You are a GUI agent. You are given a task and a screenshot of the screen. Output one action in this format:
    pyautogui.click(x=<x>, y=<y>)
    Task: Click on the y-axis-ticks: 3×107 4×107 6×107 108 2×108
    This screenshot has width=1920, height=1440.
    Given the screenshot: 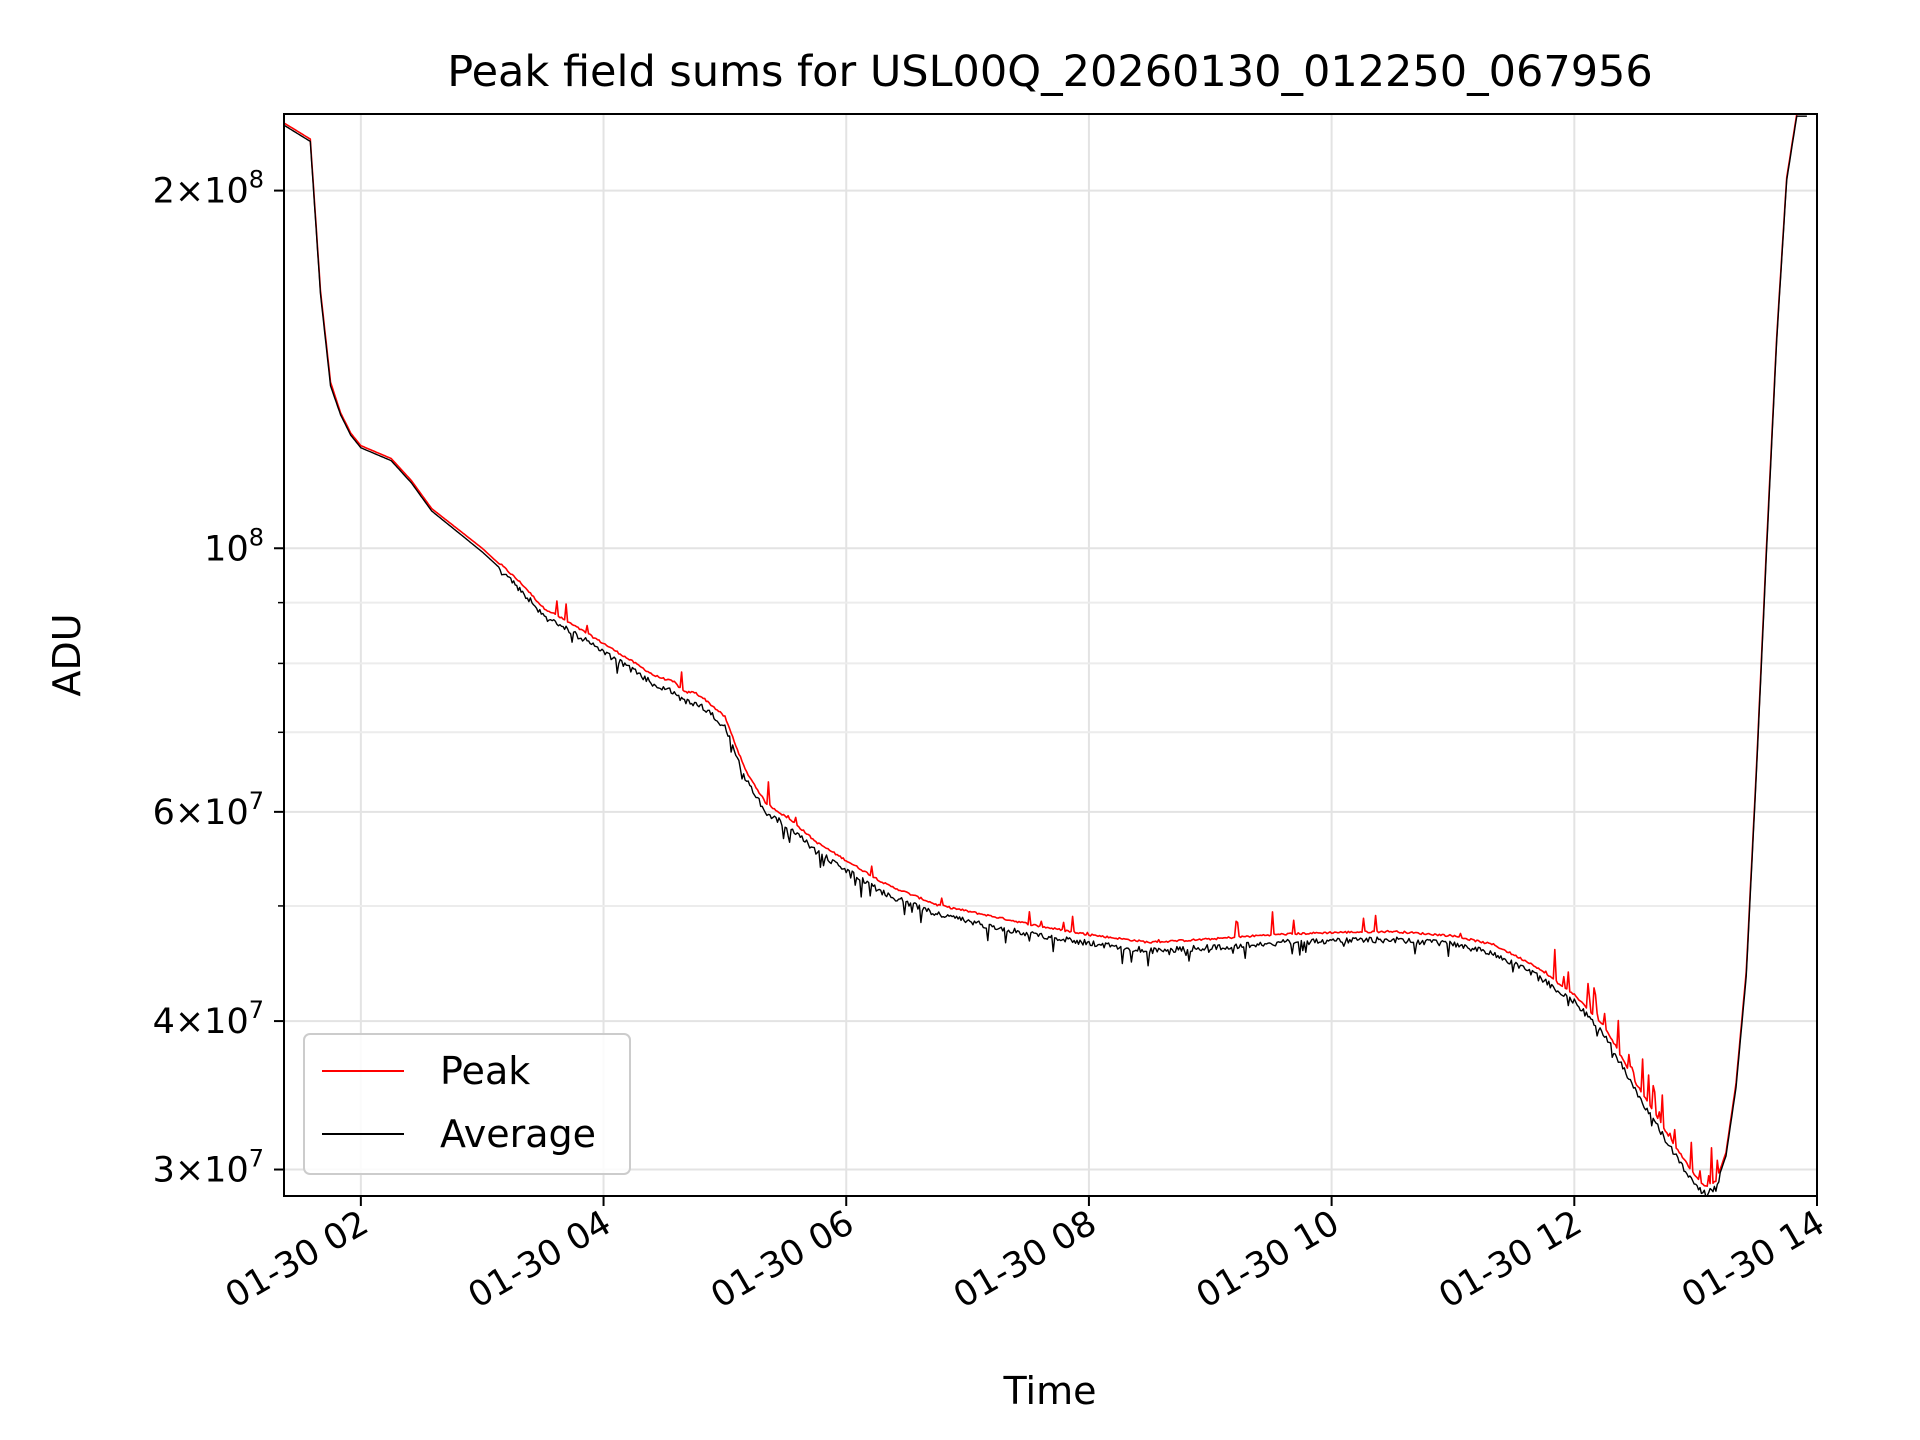 What is the action you would take?
    pyautogui.click(x=218, y=678)
    